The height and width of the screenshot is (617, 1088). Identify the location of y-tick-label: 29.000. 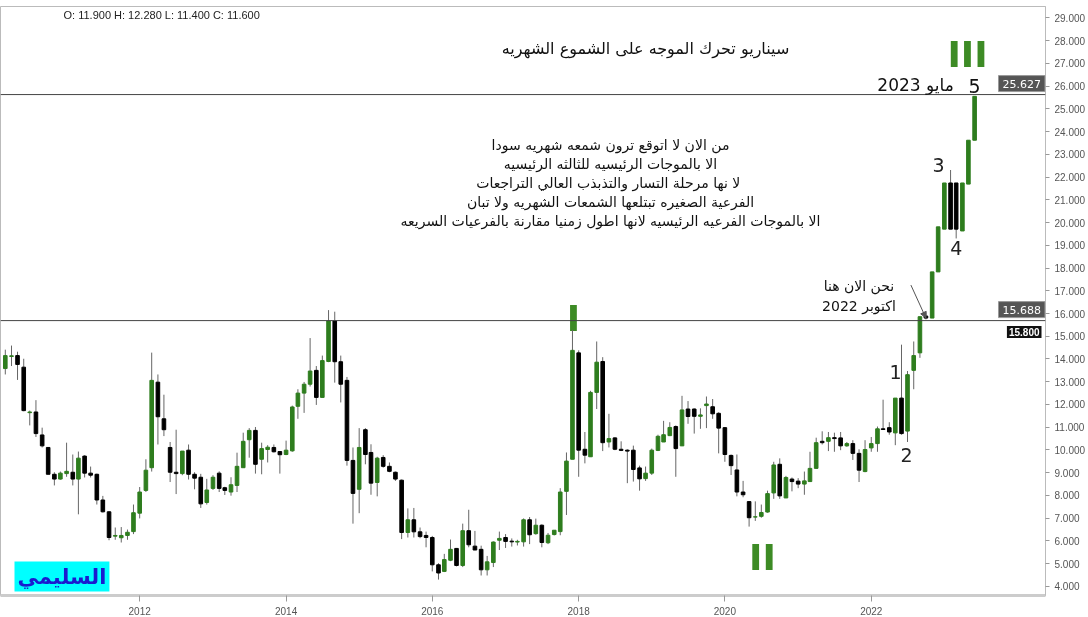
(1070, 18).